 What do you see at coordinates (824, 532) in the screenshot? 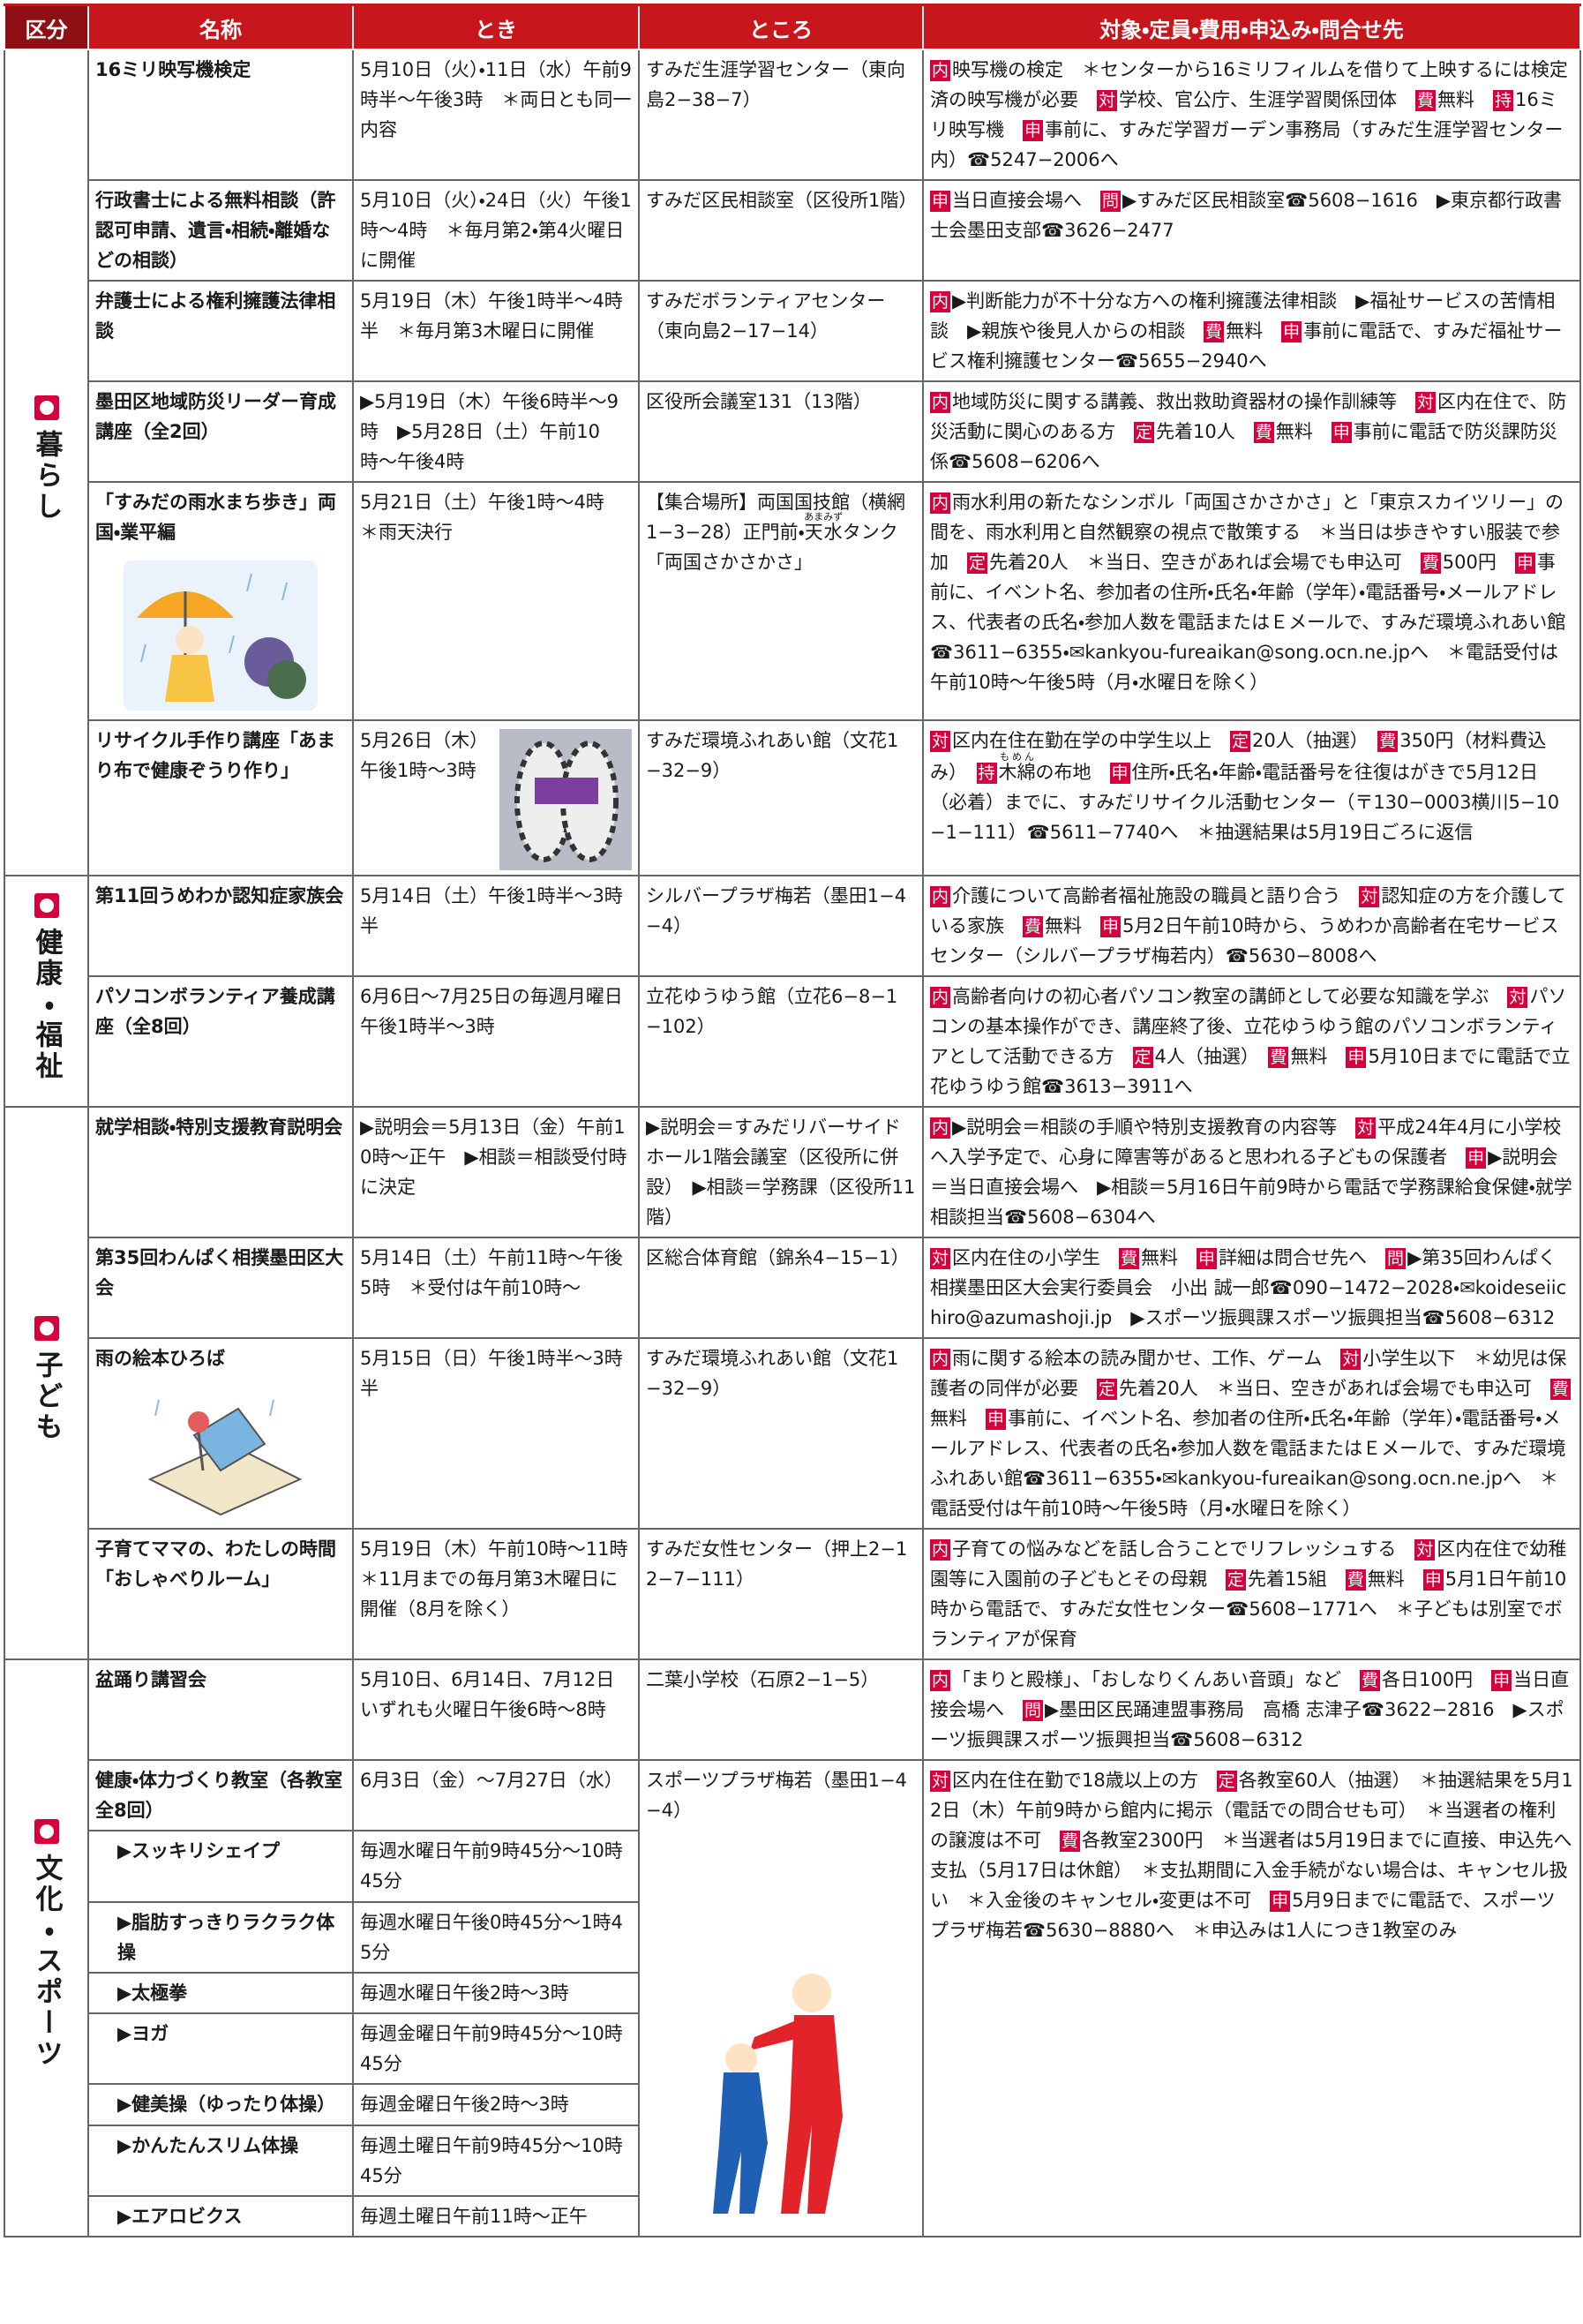
I see `ruby-base: 天水` at bounding box center [824, 532].